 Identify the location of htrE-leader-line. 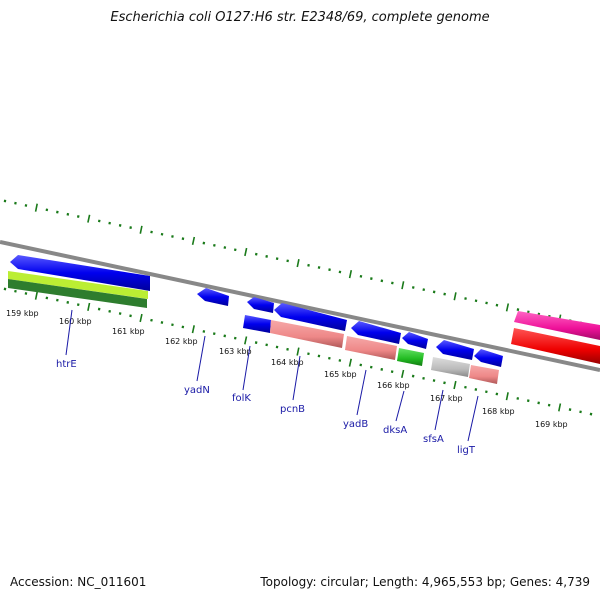
(69, 332).